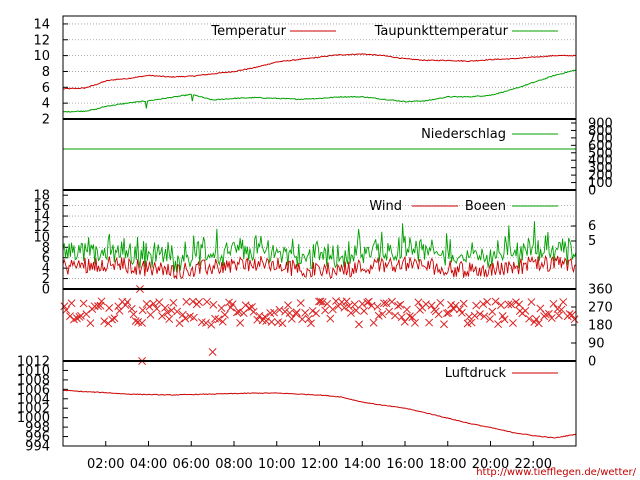 The height and width of the screenshot is (480, 640). Describe the element at coordinates (46, 104) in the screenshot. I see `temp-y-tick-label: 4` at that location.